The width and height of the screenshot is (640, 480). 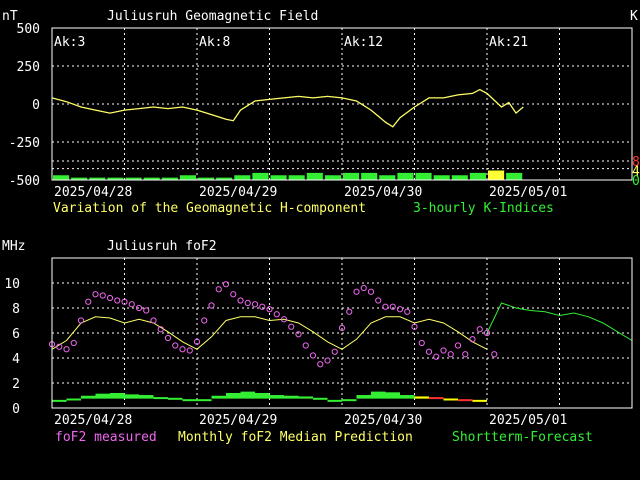 I want to click on h-component-line, so click(x=287, y=108).